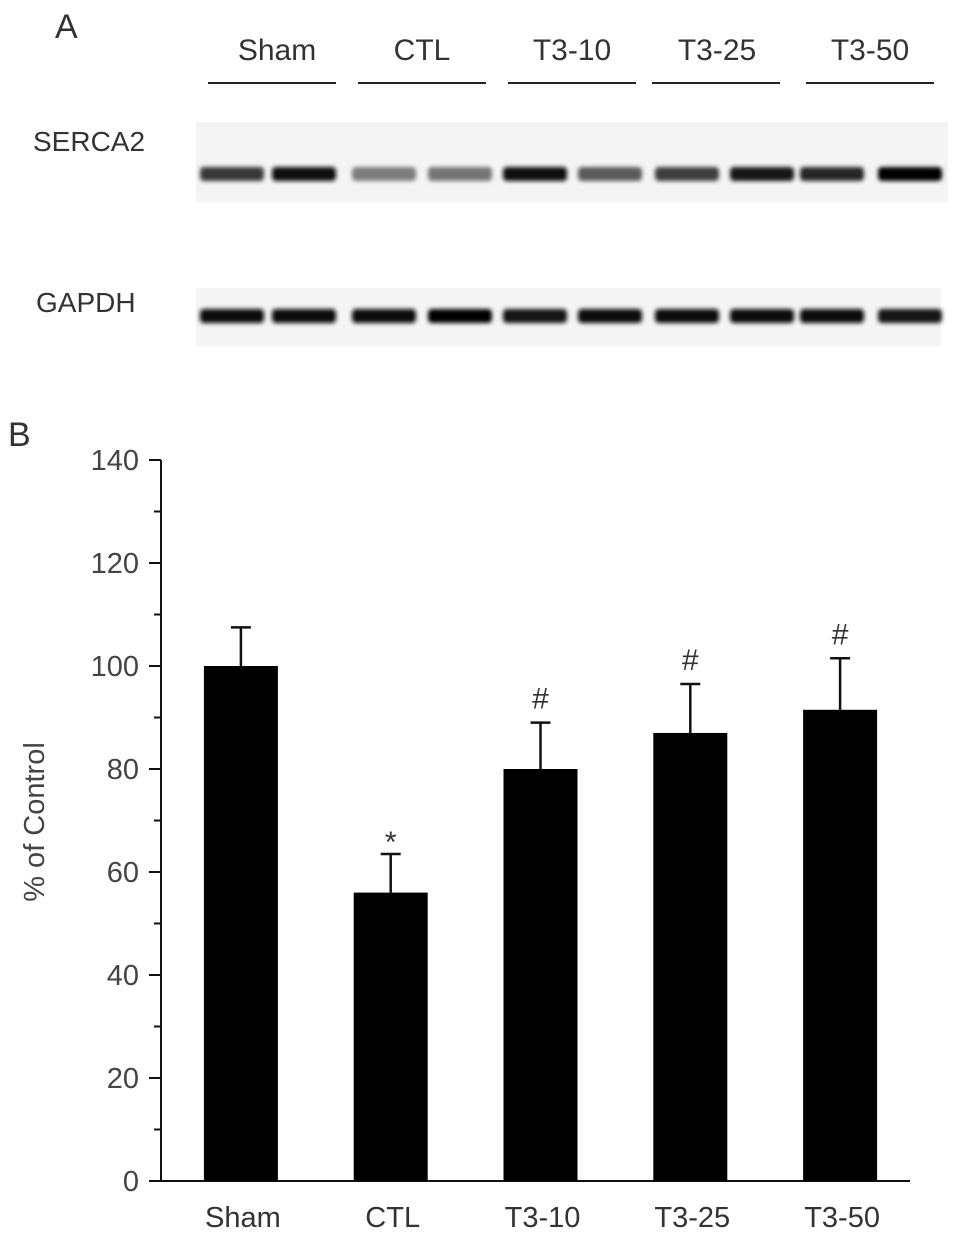 Image resolution: width=969 pixels, height=1241 pixels. What do you see at coordinates (690, 660) in the screenshot?
I see `significance-marker-t3-25: #` at bounding box center [690, 660].